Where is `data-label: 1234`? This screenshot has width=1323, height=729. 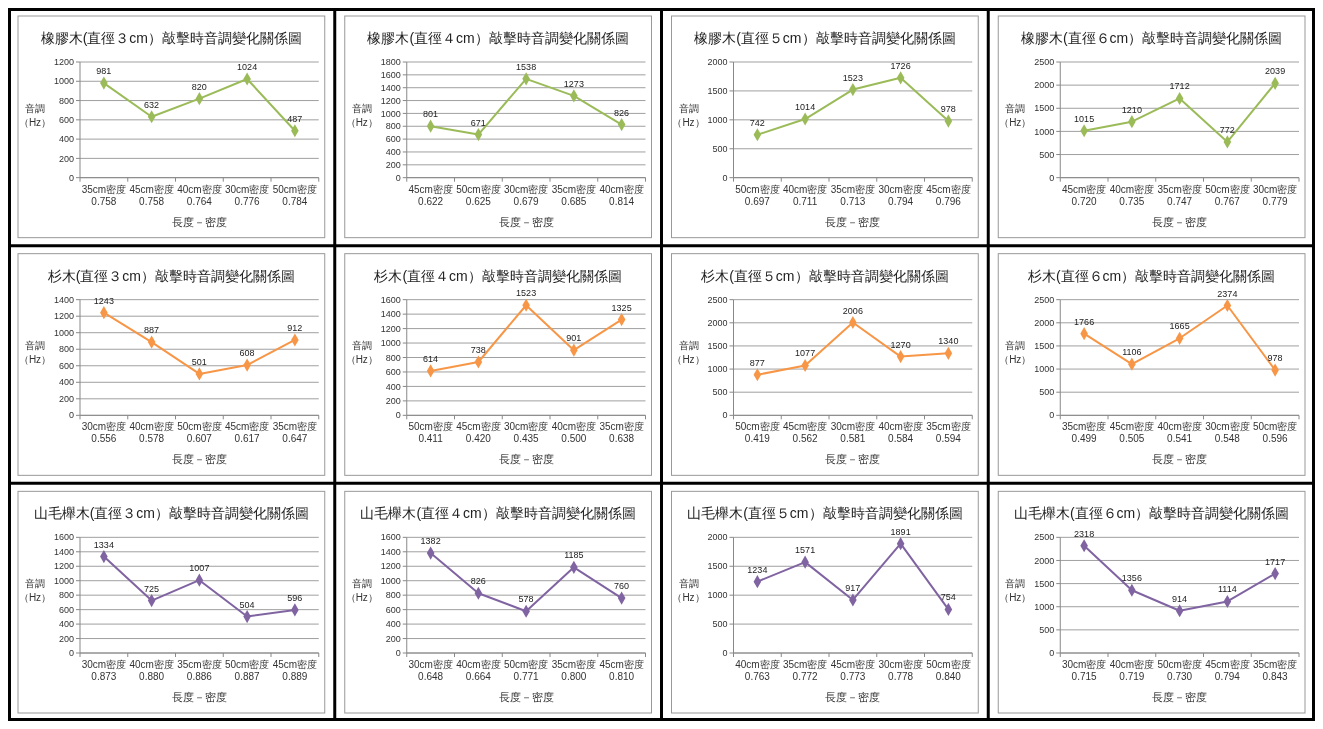 data-label: 1234 is located at coordinates (757, 569).